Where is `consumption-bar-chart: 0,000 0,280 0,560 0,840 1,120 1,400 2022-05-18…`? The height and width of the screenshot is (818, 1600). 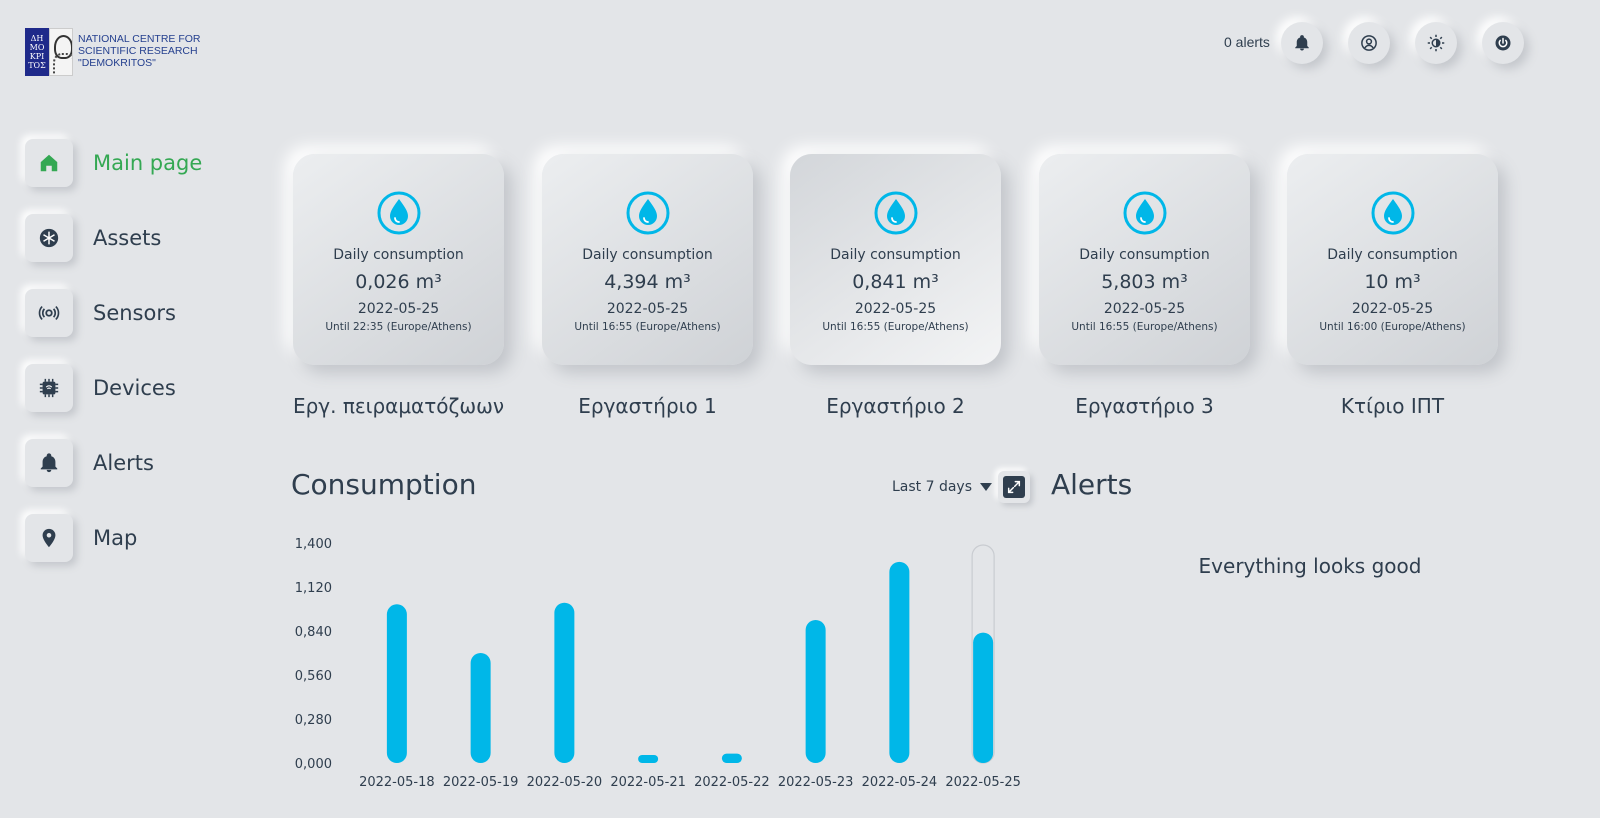
consumption-bar-chart: 0,000 0,280 0,560 0,840 1,120 1,400 2022-05-18… is located at coordinates (658, 663).